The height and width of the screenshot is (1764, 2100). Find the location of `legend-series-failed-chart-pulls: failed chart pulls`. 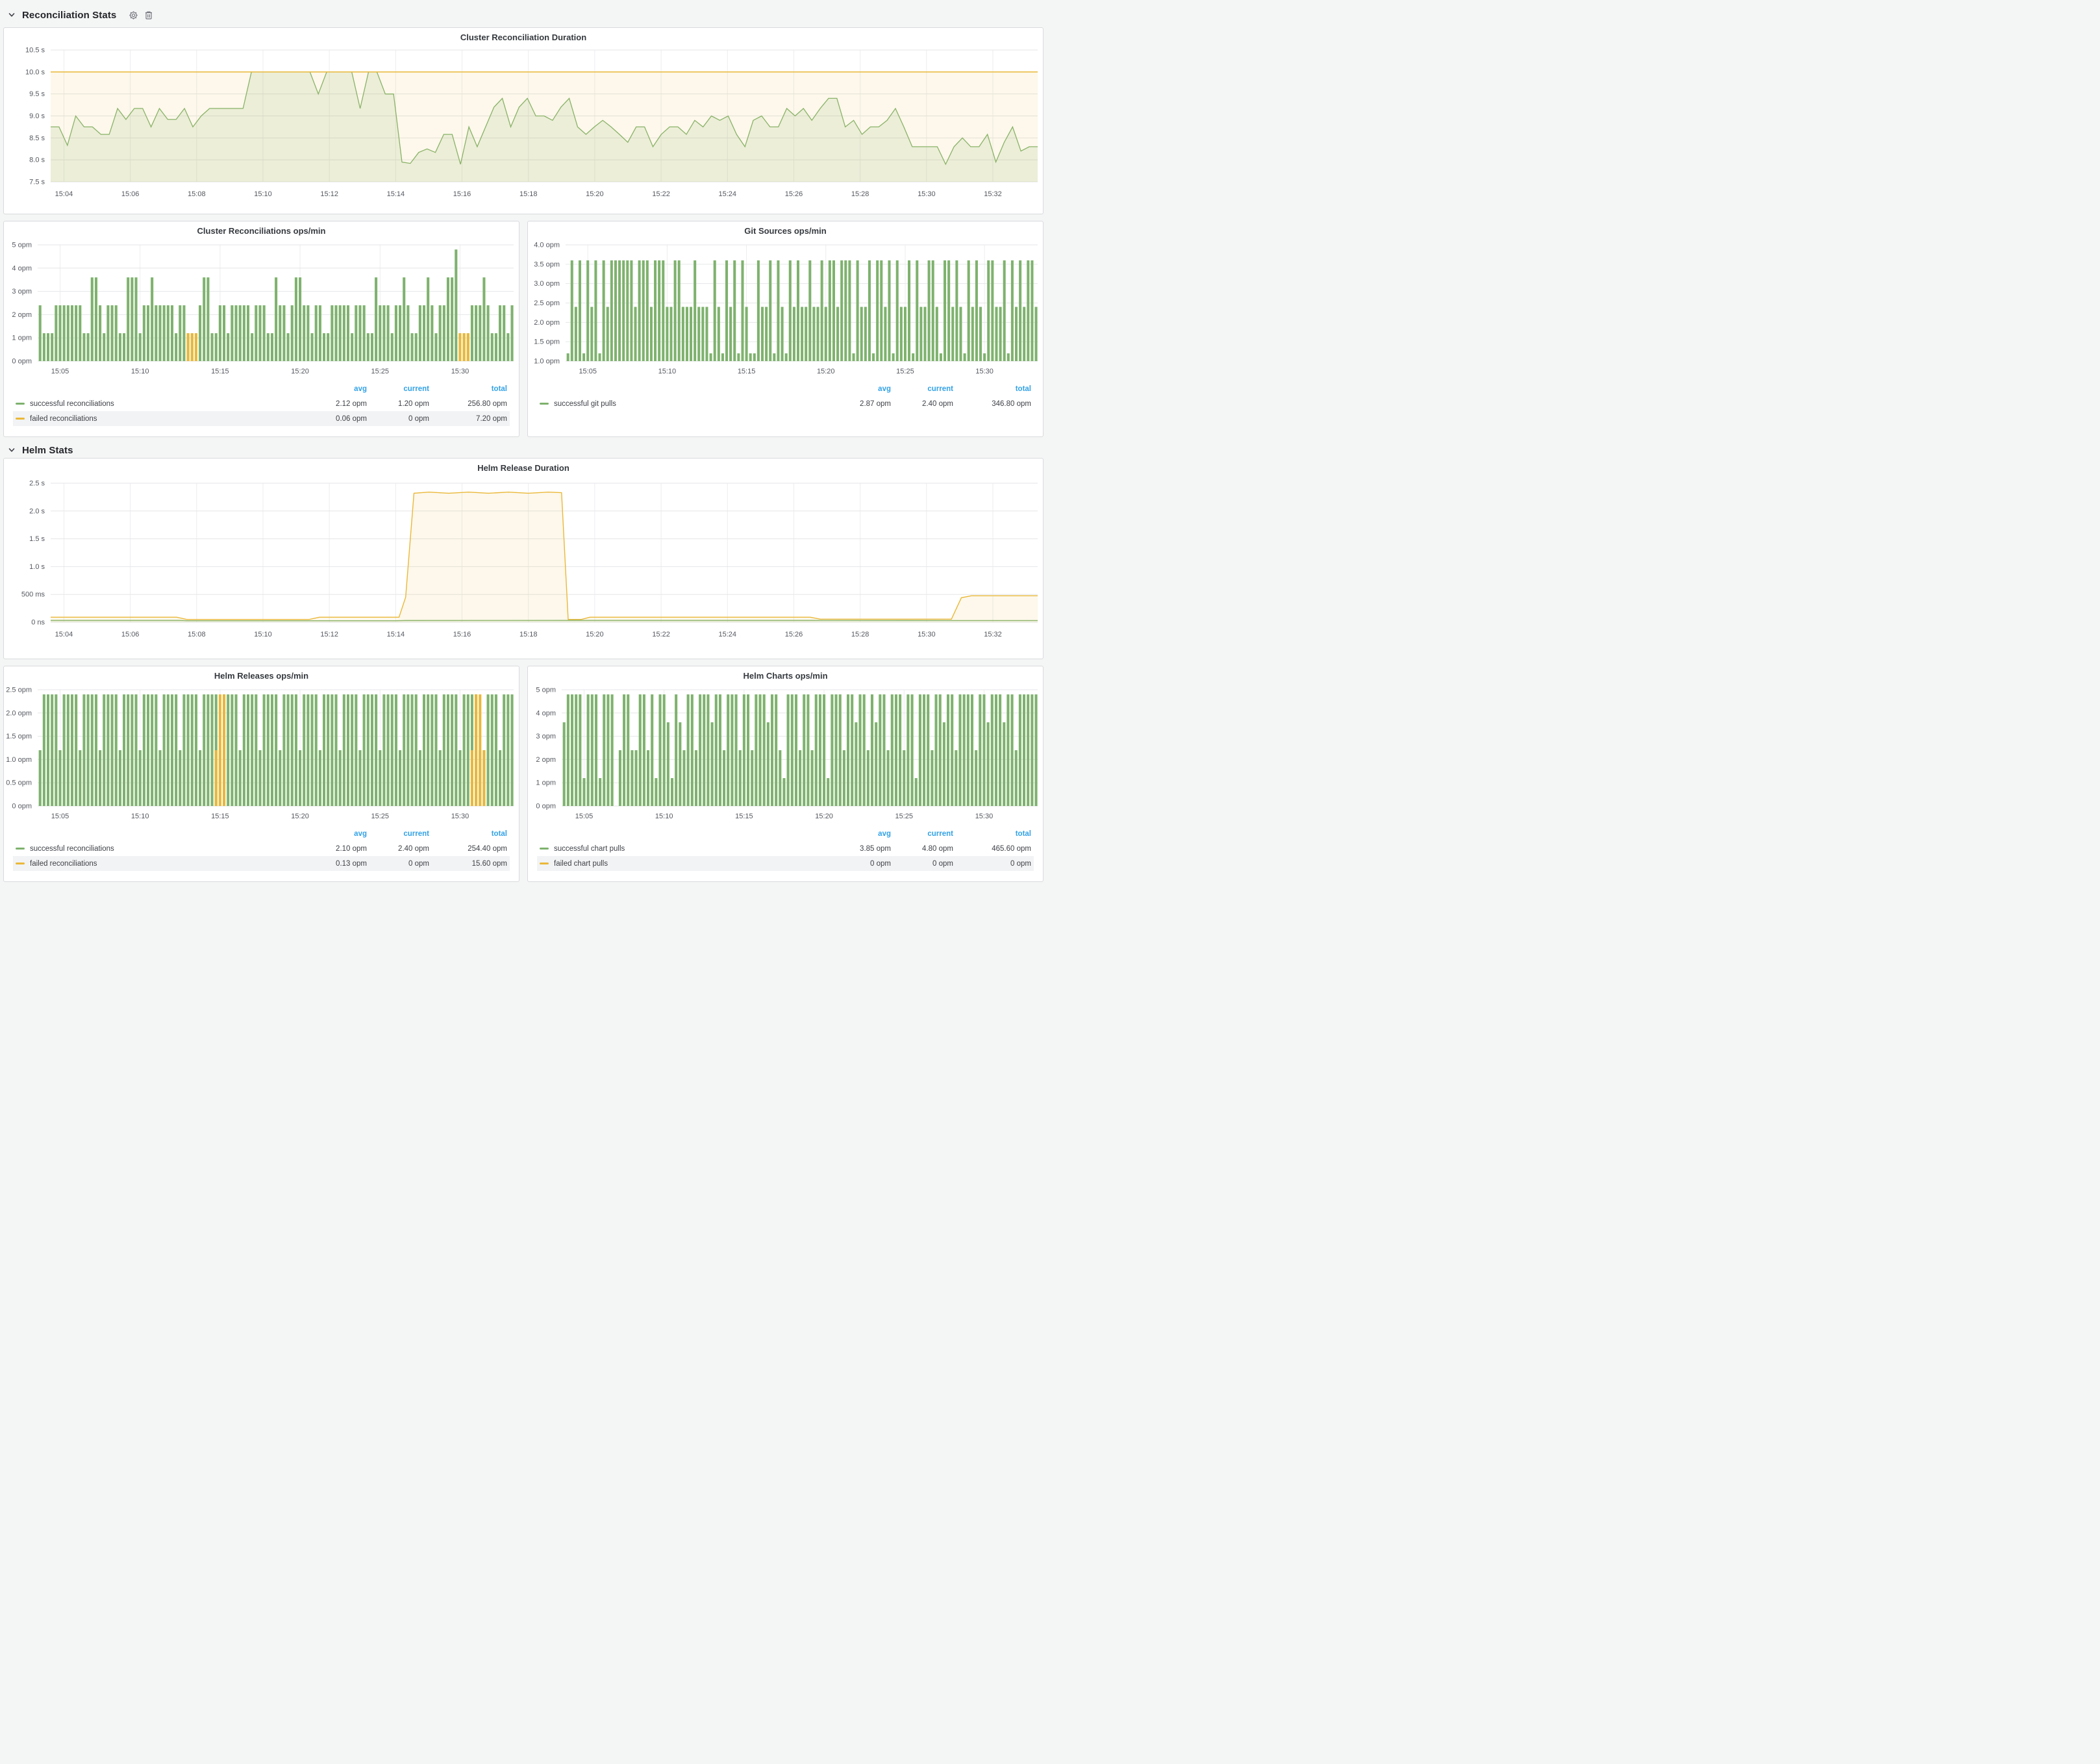

legend-series-failed-chart-pulls: failed chart pulls is located at coordinates (685, 864).